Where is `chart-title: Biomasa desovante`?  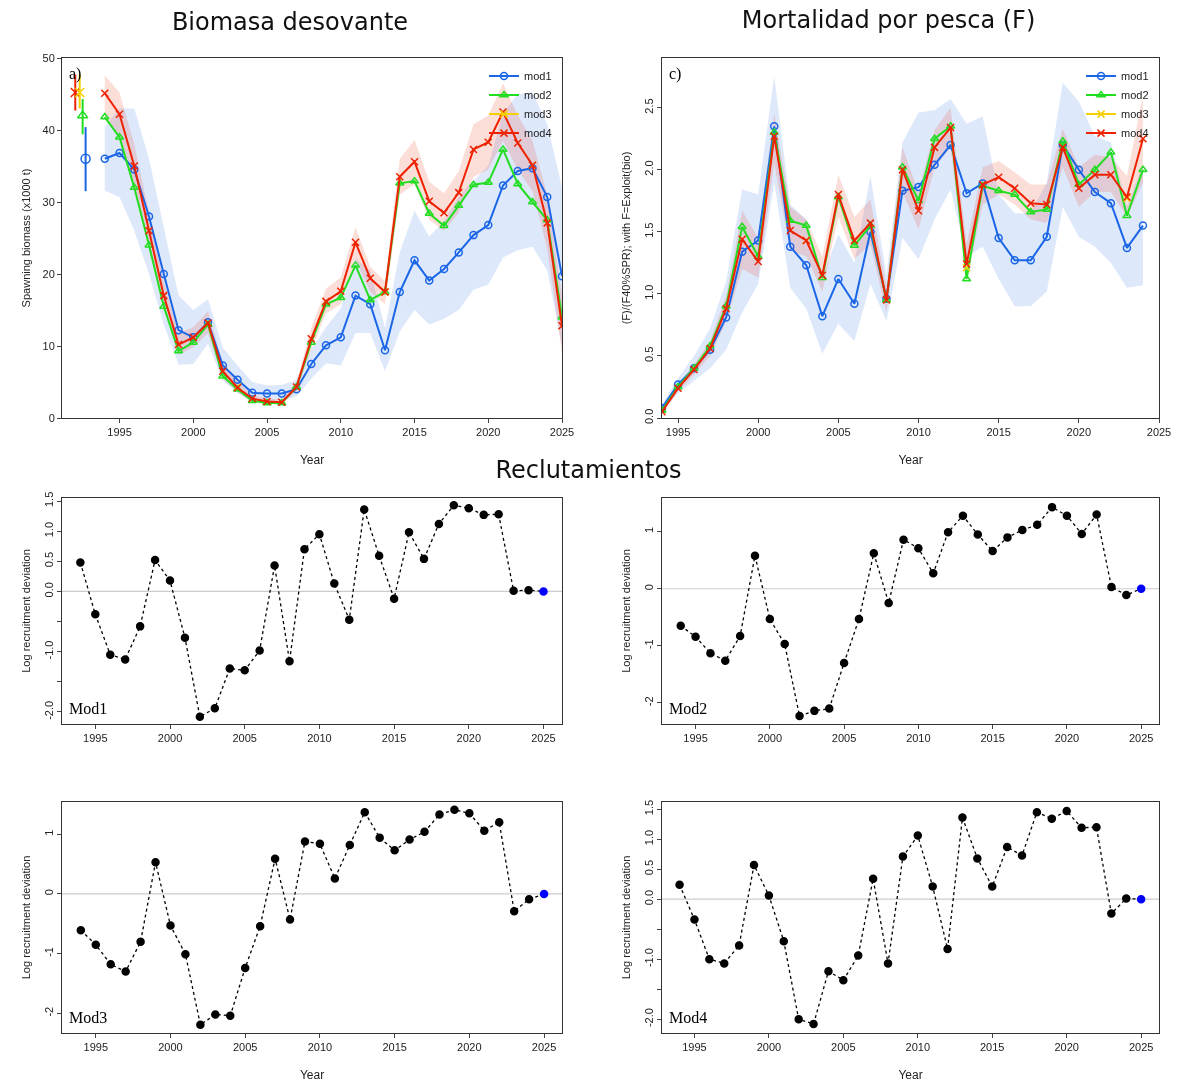 chart-title: Biomasa desovante is located at coordinates (290, 22).